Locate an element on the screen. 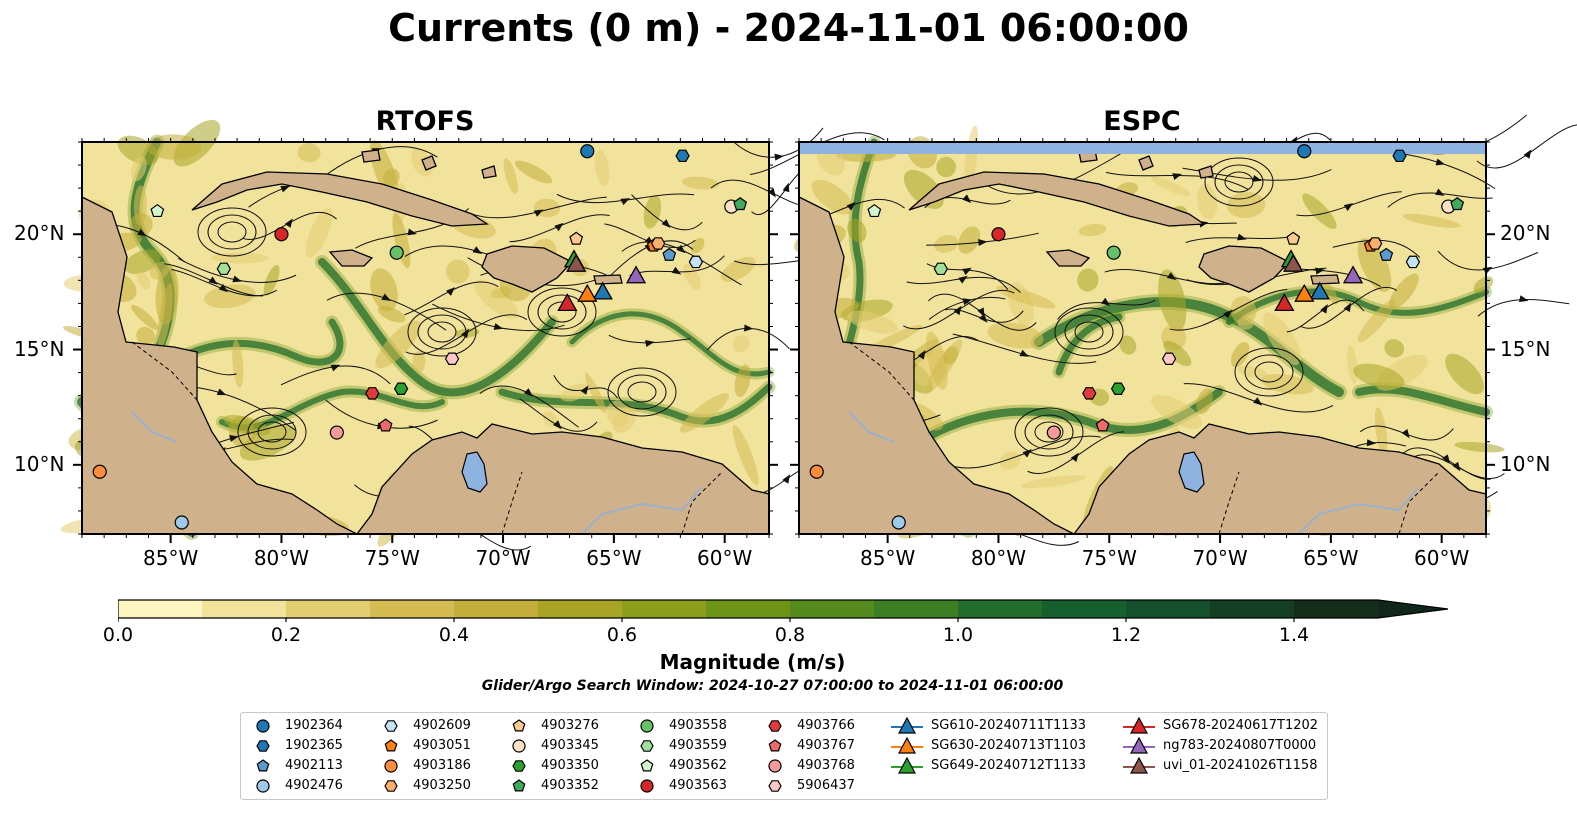 The width and height of the screenshot is (1577, 827). legend-label: 1902364 is located at coordinates (314, 725).